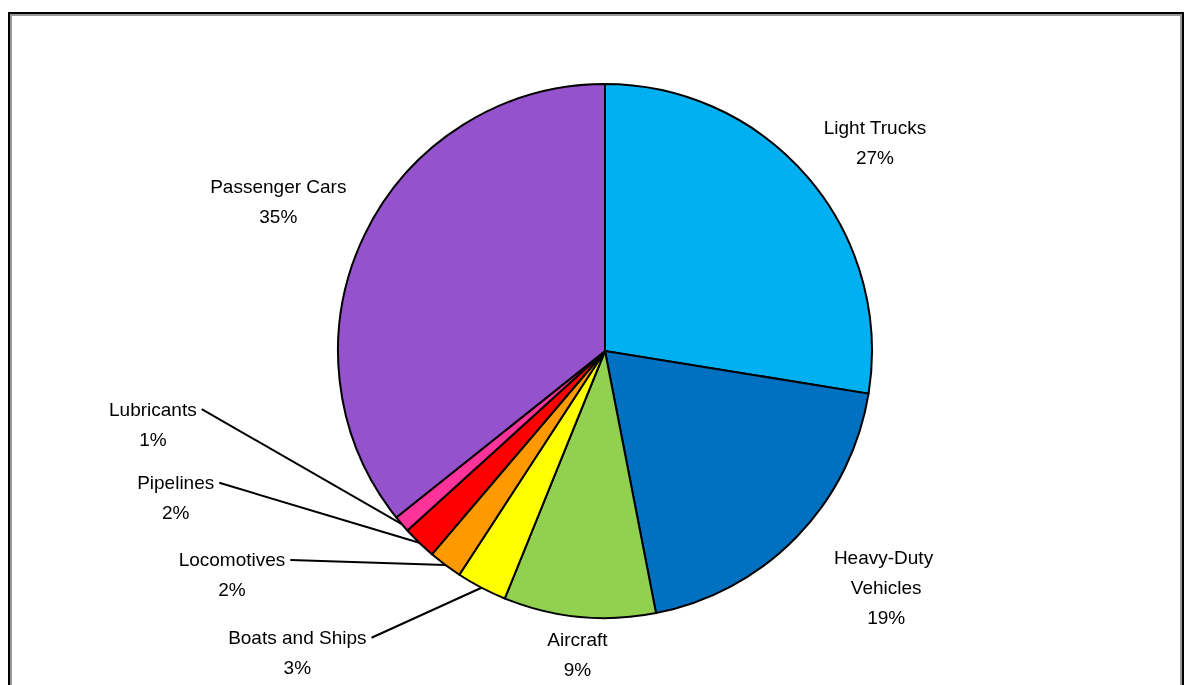 Image resolution: width=1188 pixels, height=685 pixels. Describe the element at coordinates (232, 560) in the screenshot. I see `slice-label: Locomotives` at that location.